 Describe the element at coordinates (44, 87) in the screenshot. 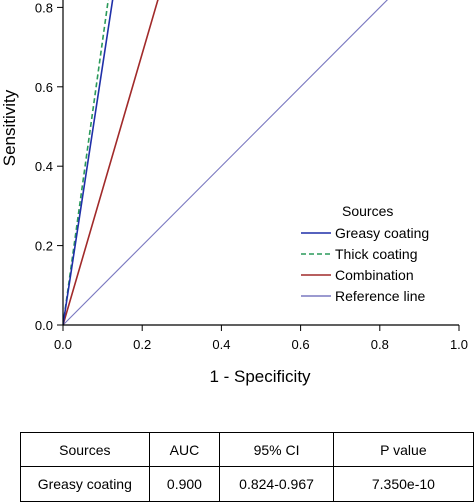

I see `y-tick-label: 0.6` at that location.